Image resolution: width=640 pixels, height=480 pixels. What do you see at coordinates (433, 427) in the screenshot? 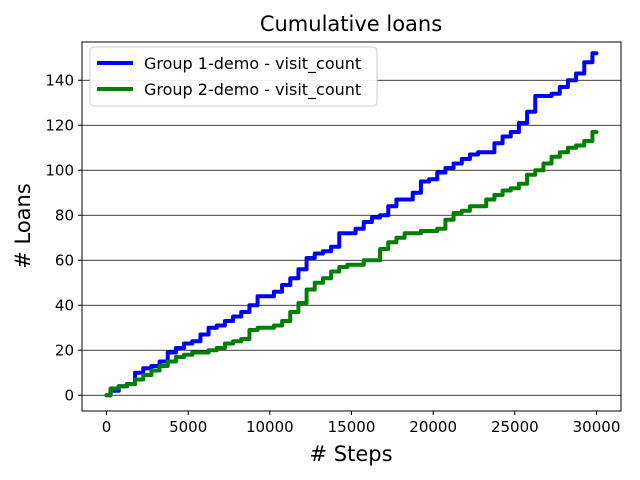
I see `x-tick-label: 20000` at bounding box center [433, 427].